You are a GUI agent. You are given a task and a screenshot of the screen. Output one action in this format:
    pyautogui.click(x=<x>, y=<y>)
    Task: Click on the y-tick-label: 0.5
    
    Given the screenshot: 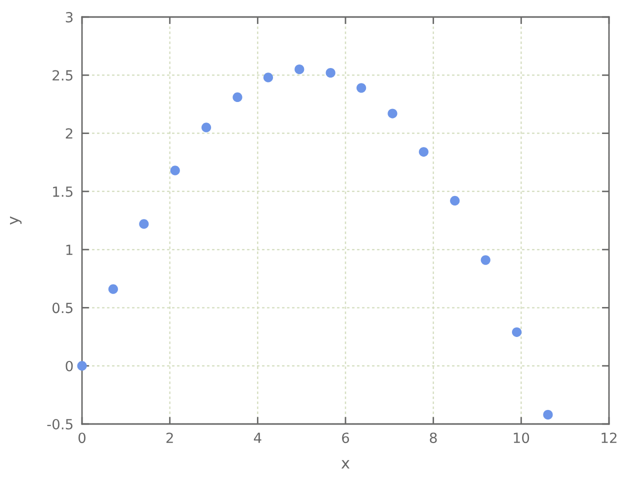 What is the action you would take?
    pyautogui.click(x=62, y=308)
    